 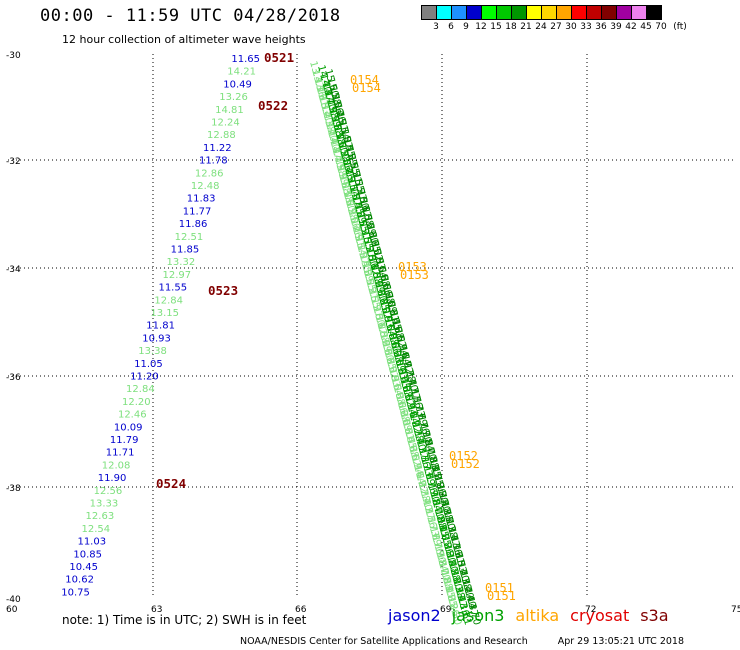 What do you see at coordinates (13, 56) in the screenshot?
I see `lat-tick-label: -30` at bounding box center [13, 56].